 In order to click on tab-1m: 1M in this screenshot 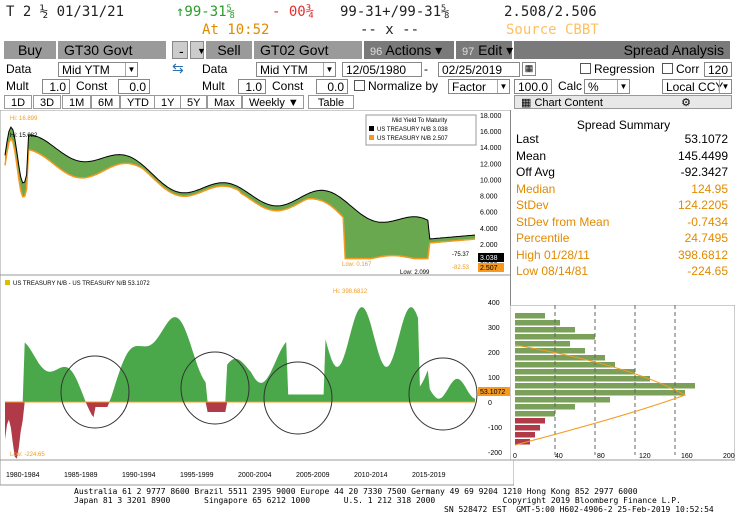, I will do `click(77, 102)`.